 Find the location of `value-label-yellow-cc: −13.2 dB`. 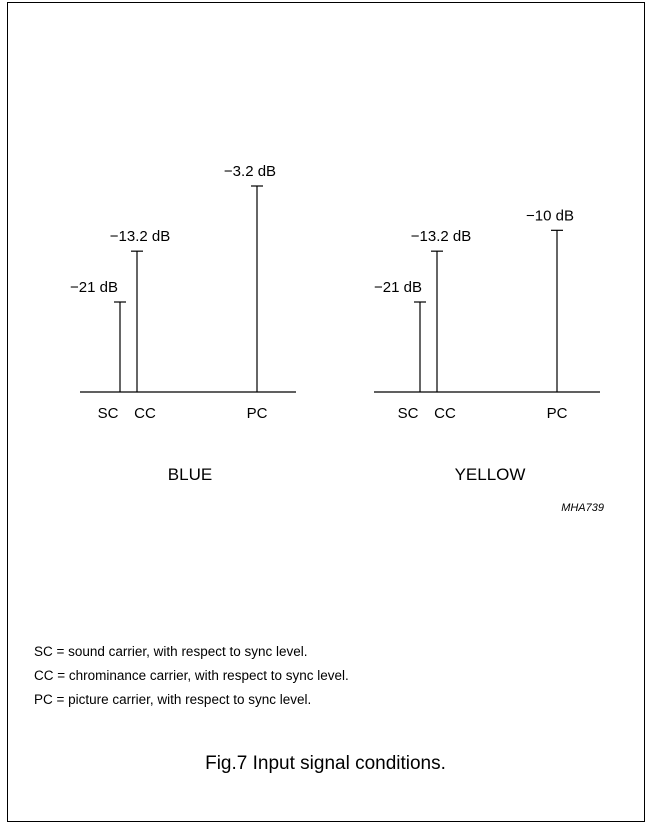

value-label-yellow-cc: −13.2 dB is located at coordinates (441, 236).